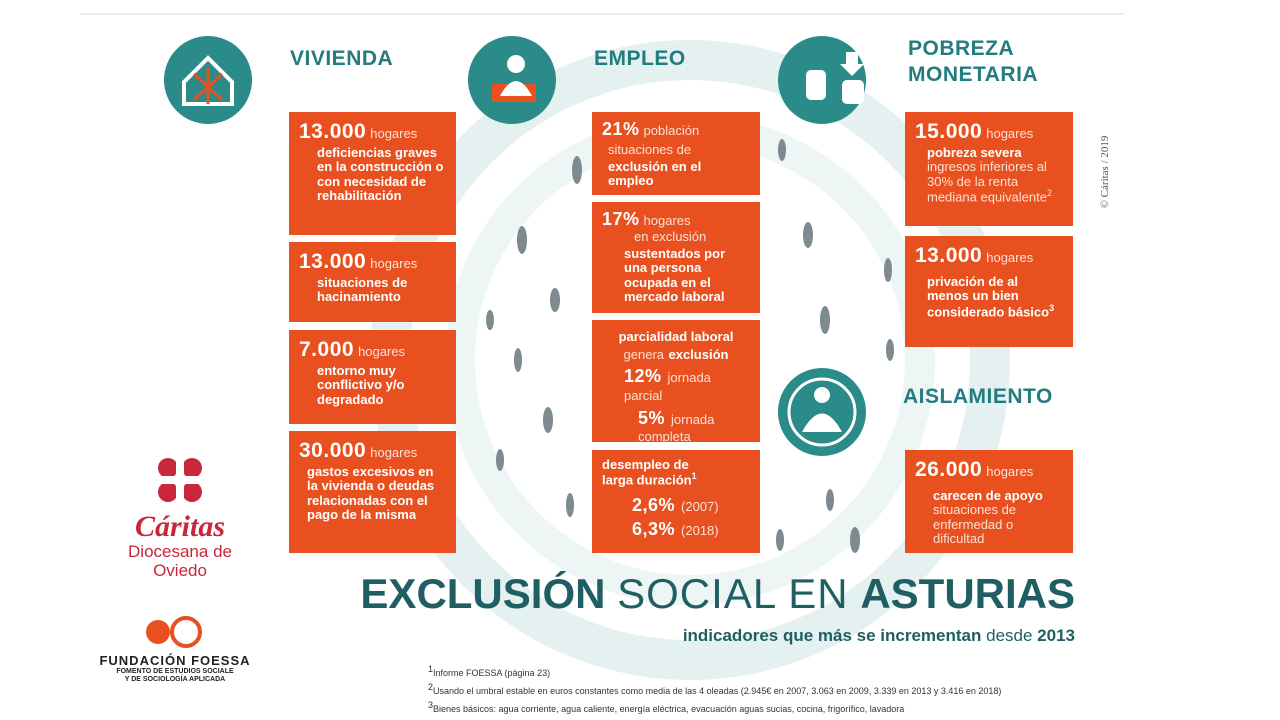  Describe the element at coordinates (180, 570) in the screenshot. I see `logo-line: Oviedo` at that location.